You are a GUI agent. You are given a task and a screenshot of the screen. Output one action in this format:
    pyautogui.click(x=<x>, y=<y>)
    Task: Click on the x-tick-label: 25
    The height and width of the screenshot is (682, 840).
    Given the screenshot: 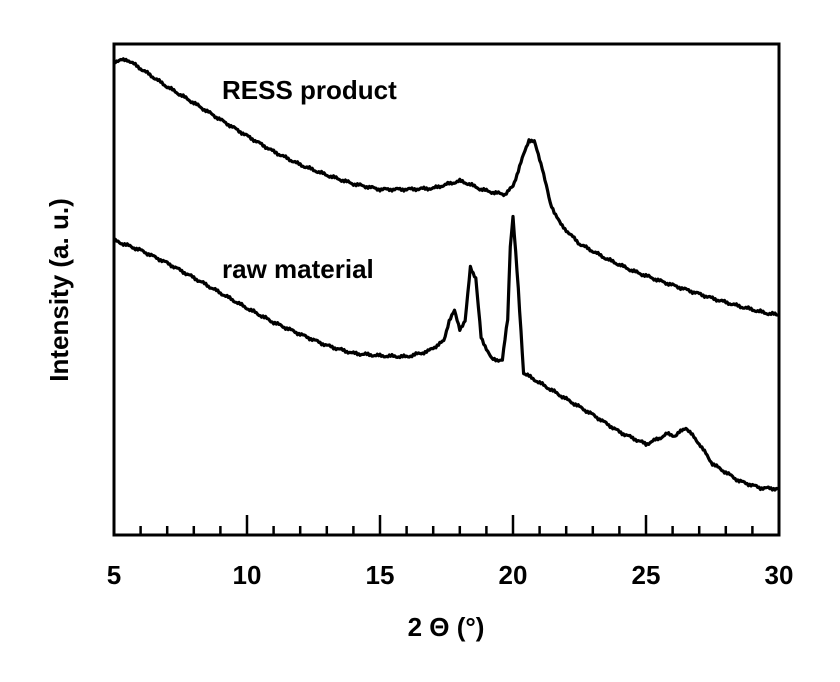 What is the action you would take?
    pyautogui.click(x=646, y=575)
    